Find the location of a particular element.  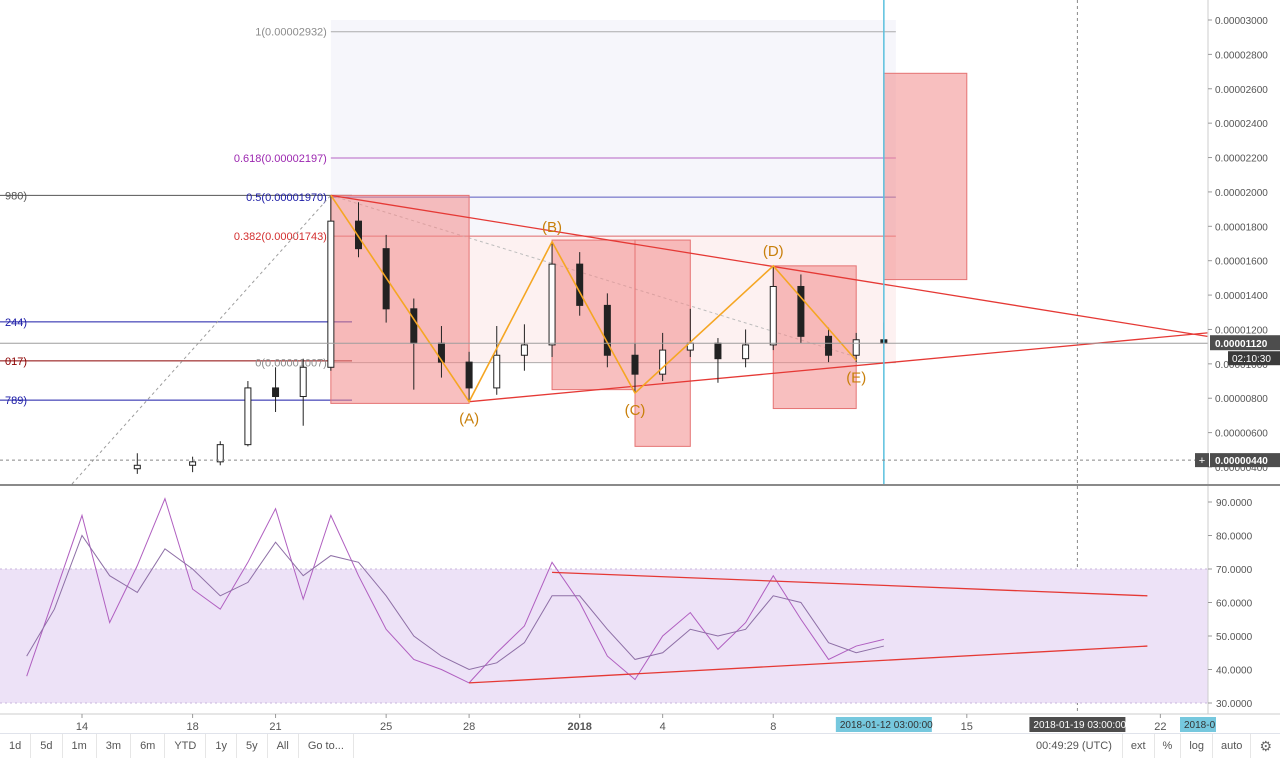

time-tick-label: 14 is located at coordinates (82, 727).